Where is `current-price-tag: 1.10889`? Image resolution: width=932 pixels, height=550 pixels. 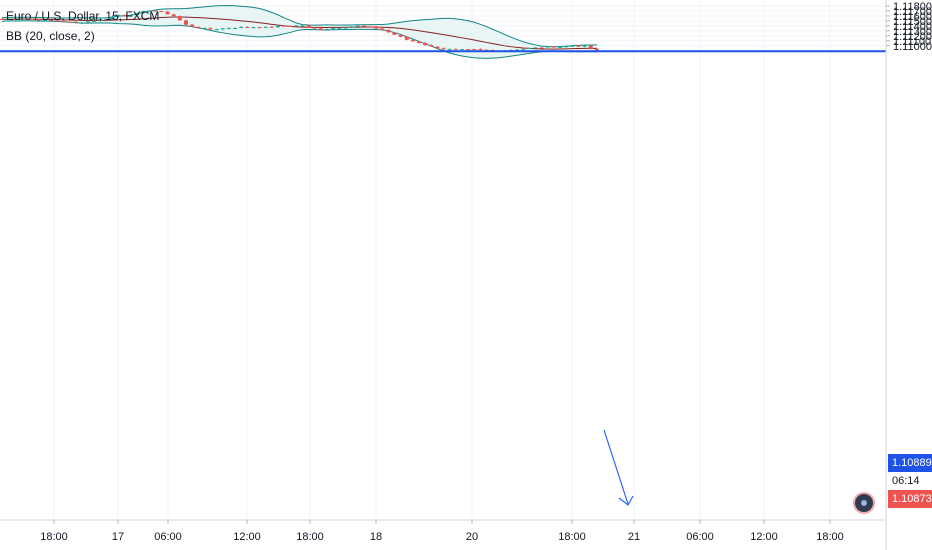 current-price-tag: 1.10889 is located at coordinates (910, 463).